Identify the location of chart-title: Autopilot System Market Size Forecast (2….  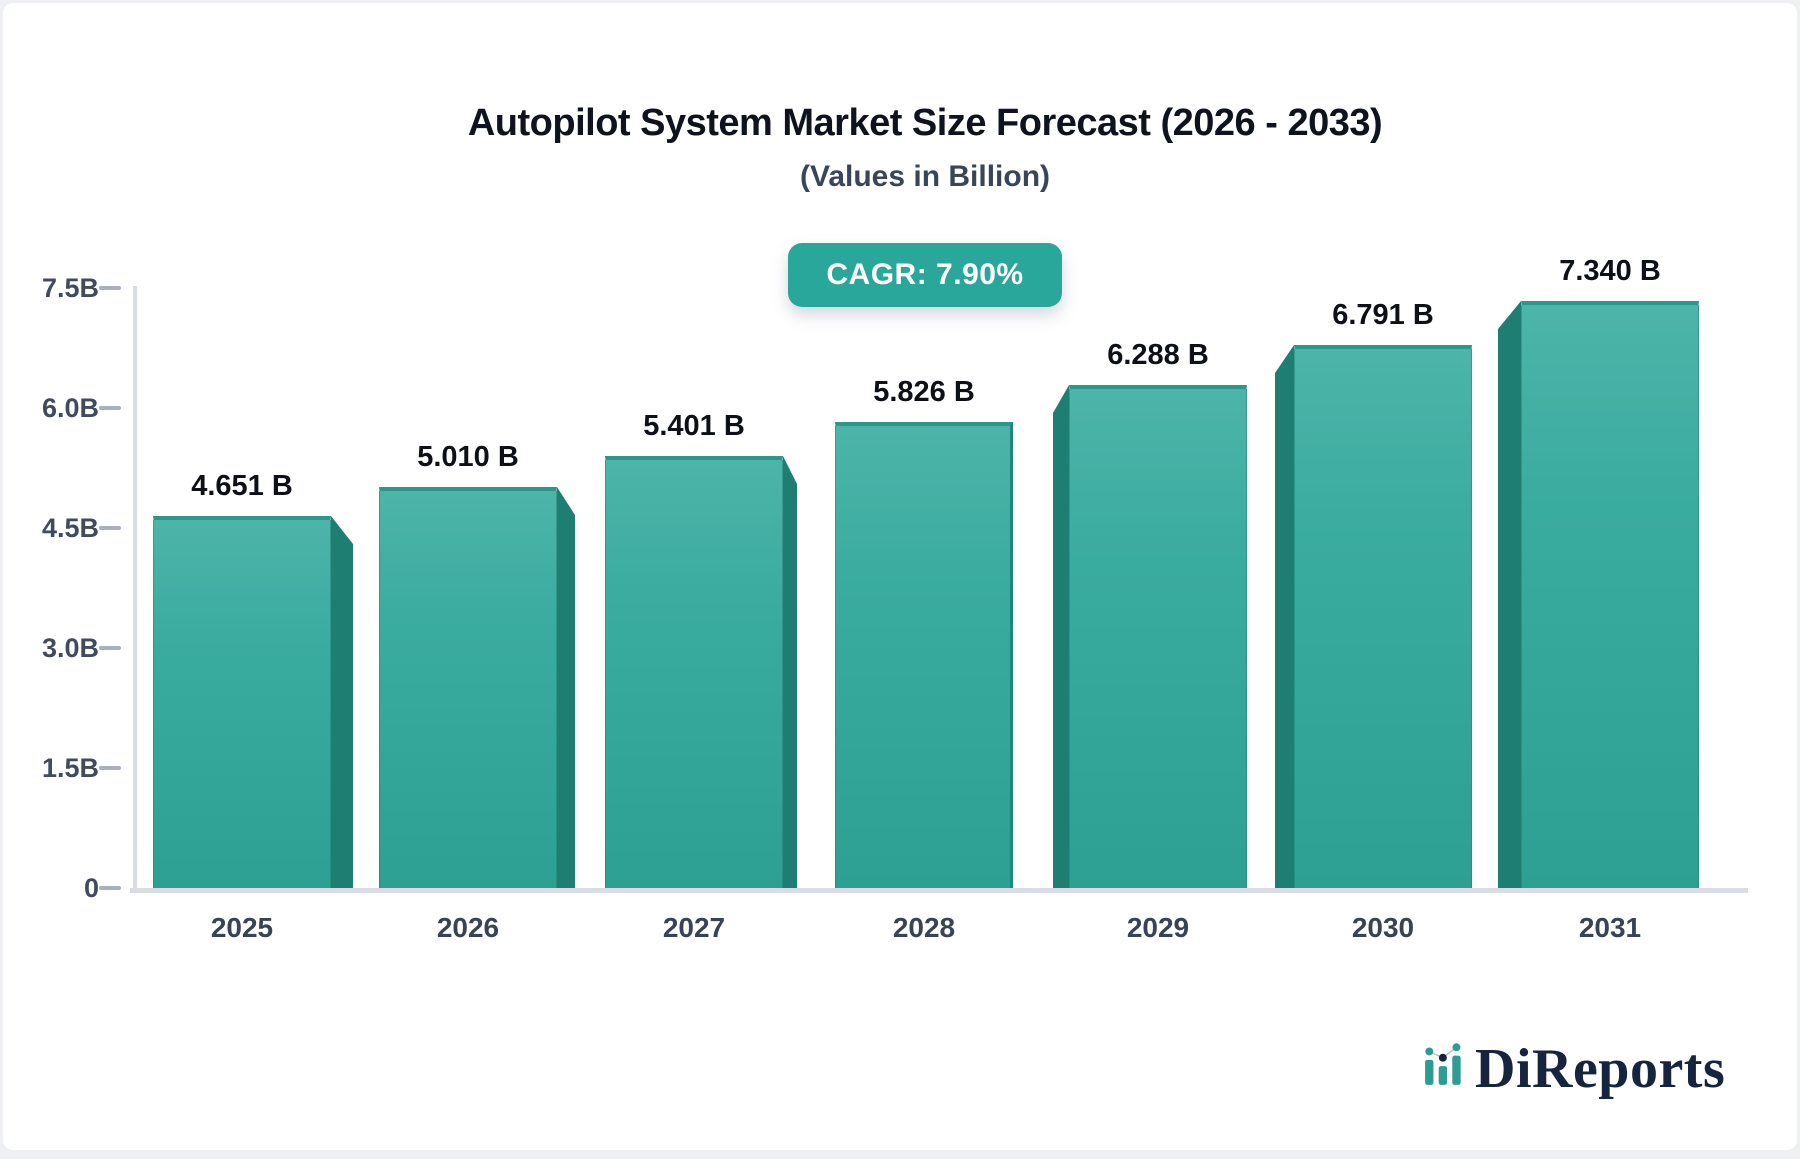
(925, 123).